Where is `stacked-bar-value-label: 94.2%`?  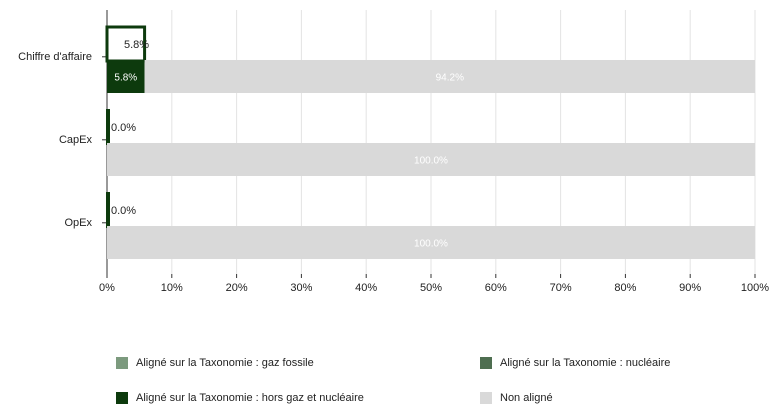 stacked-bar-value-label: 94.2% is located at coordinates (450, 78).